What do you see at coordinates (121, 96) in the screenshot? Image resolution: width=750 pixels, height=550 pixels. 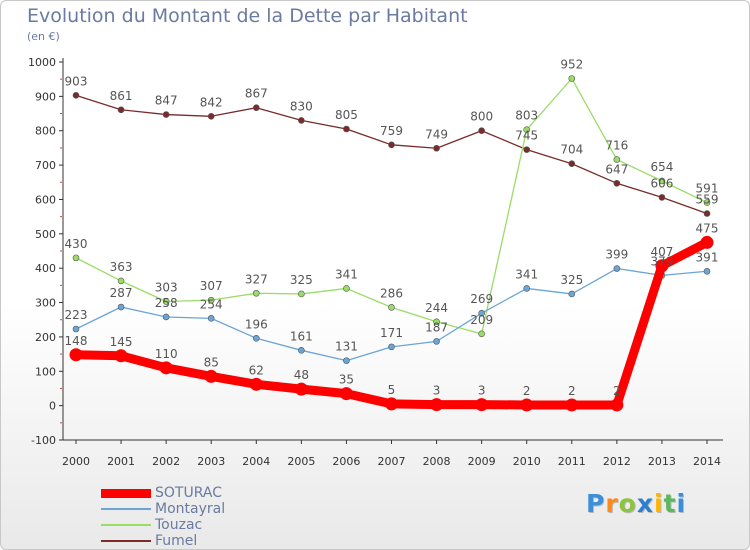 I see `data-label-fumel: 861` at bounding box center [121, 96].